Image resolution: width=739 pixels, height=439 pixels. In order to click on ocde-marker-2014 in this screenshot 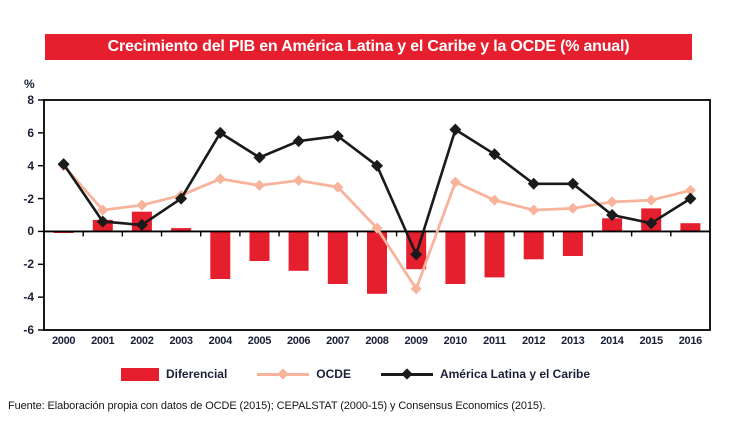, I will do `click(612, 202)`.